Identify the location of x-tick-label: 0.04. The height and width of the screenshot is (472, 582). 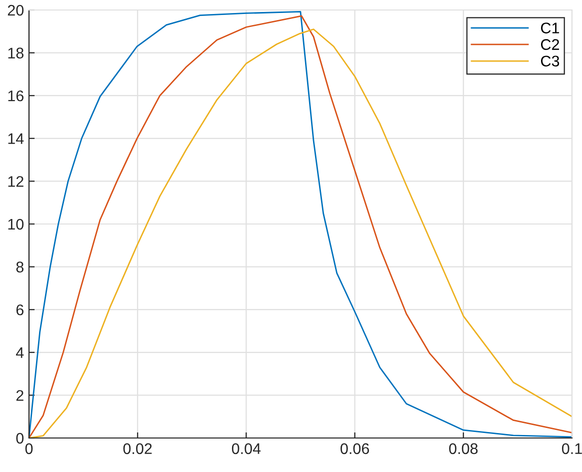
(246, 448).